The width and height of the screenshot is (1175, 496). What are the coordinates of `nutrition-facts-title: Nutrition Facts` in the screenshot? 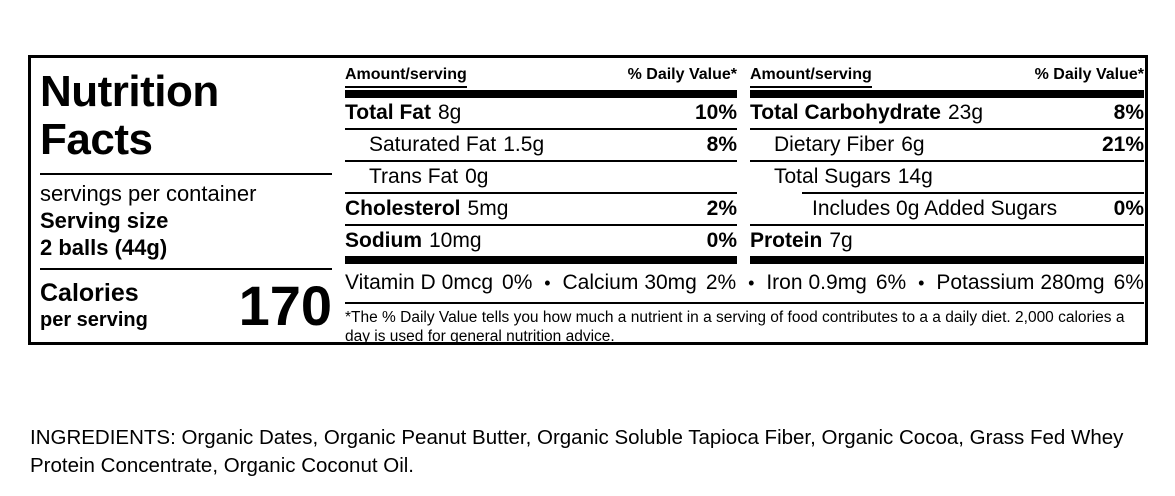 It's located at (129, 115).